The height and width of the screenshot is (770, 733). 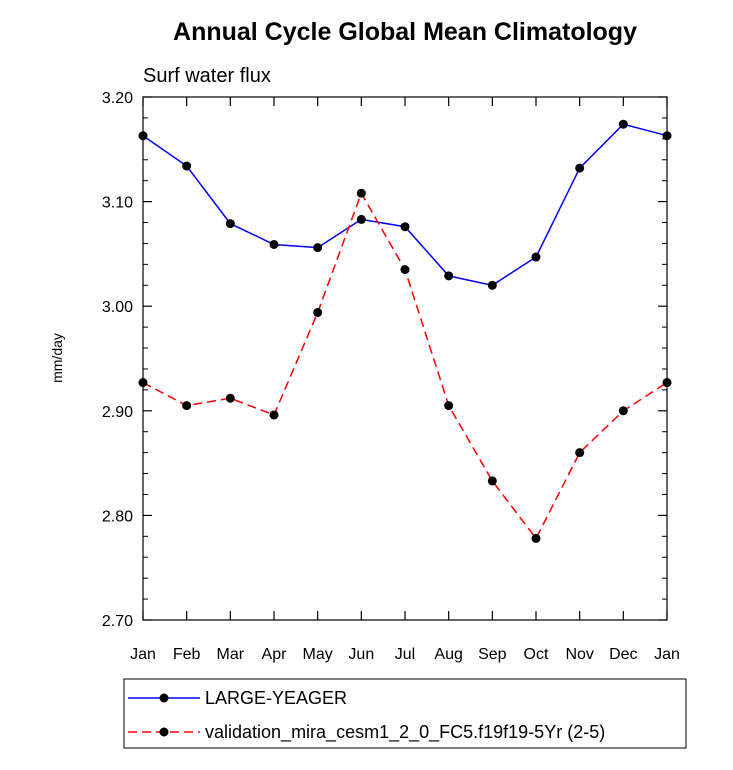 What do you see at coordinates (448, 654) in the screenshot?
I see `x-tick-label: Aug` at bounding box center [448, 654].